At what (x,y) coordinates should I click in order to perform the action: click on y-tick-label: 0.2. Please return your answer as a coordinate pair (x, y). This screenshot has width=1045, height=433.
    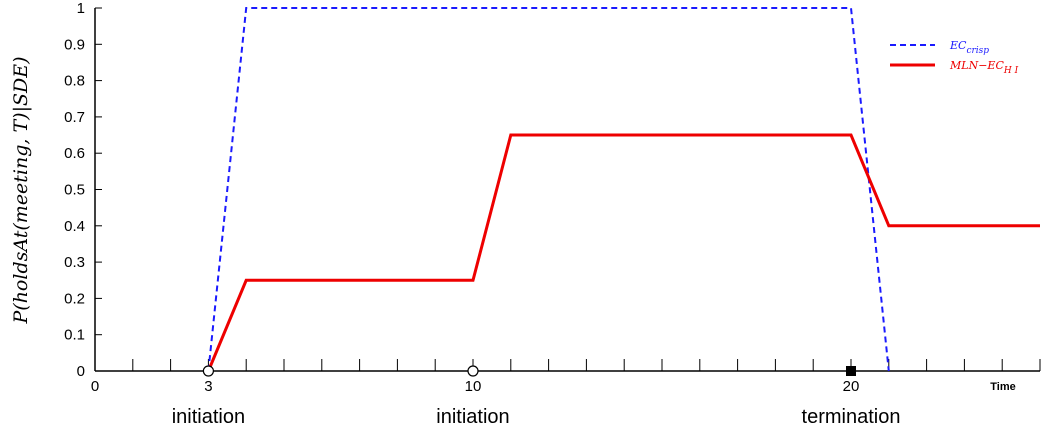
    Looking at the image, I should click on (74, 298).